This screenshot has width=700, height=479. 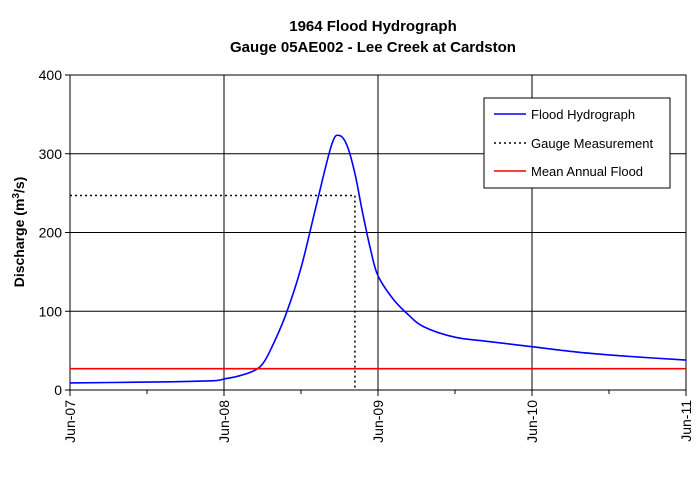 I want to click on x-tick-label: Jun-09, so click(x=378, y=421).